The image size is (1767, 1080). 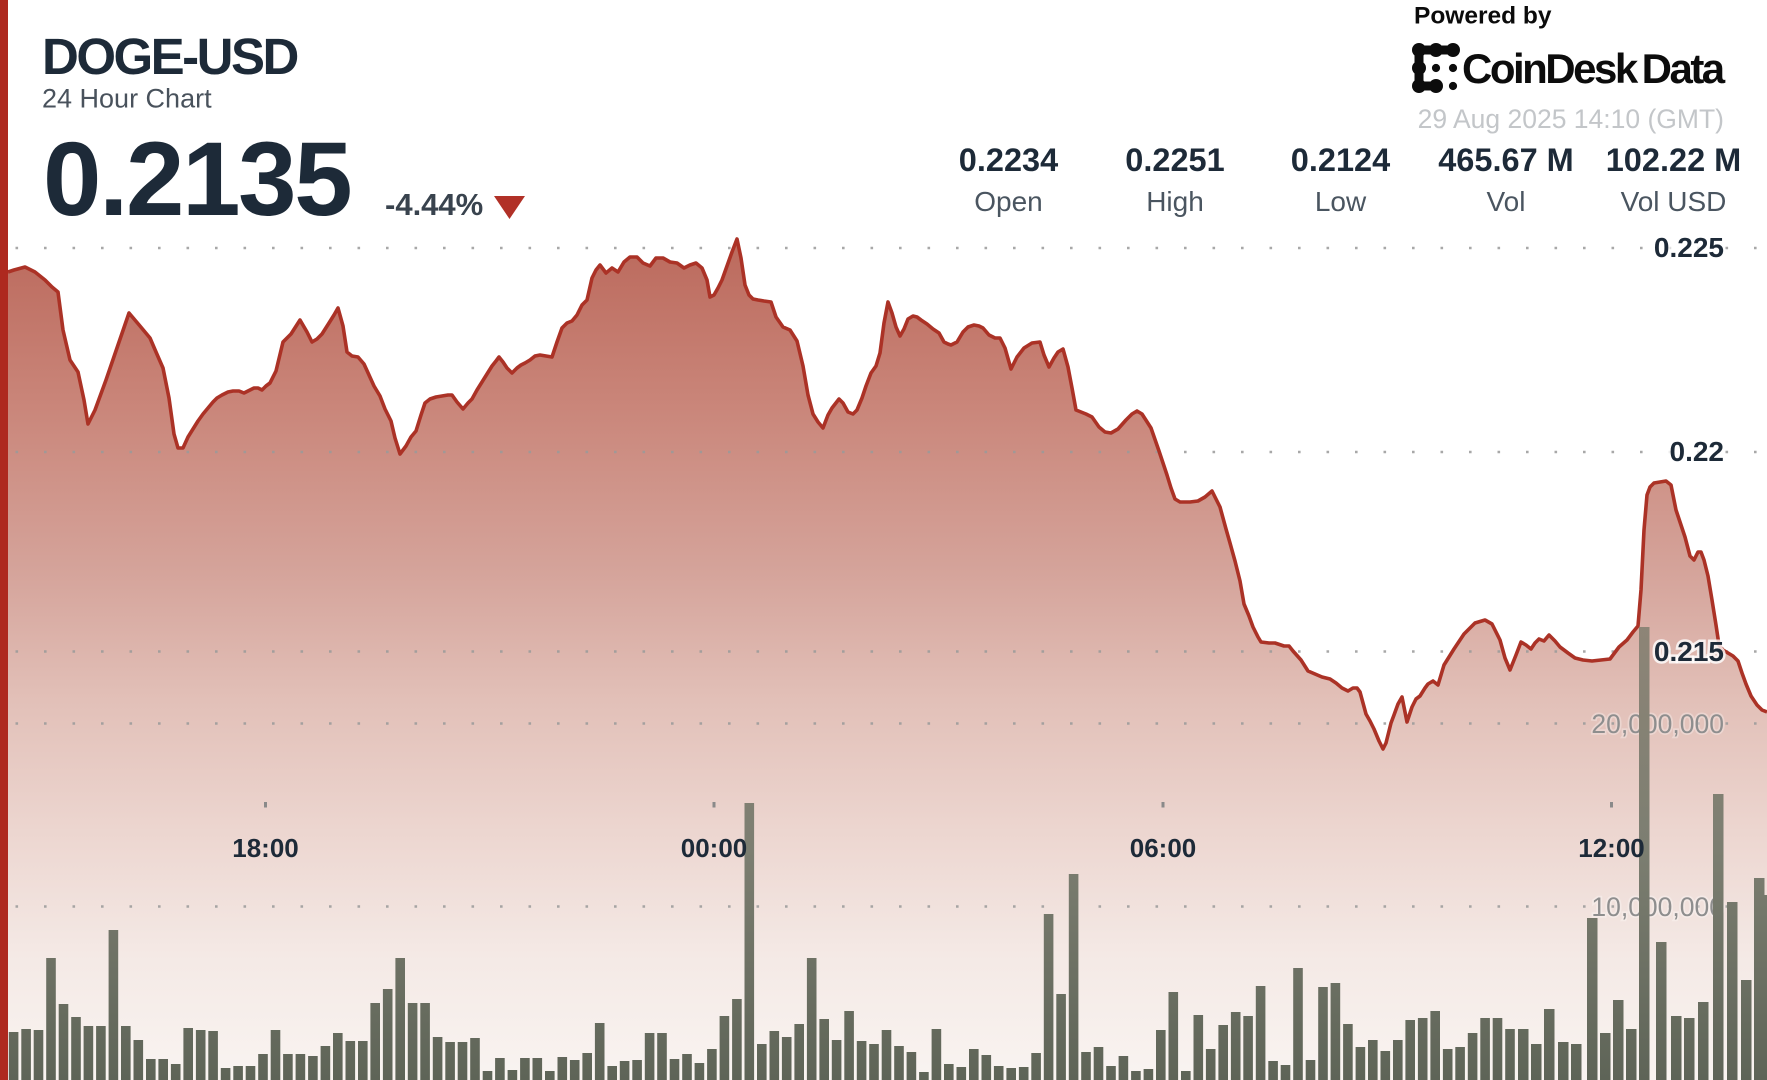 What do you see at coordinates (1674, 201) in the screenshot?
I see `svg-text: Vol USD` at bounding box center [1674, 201].